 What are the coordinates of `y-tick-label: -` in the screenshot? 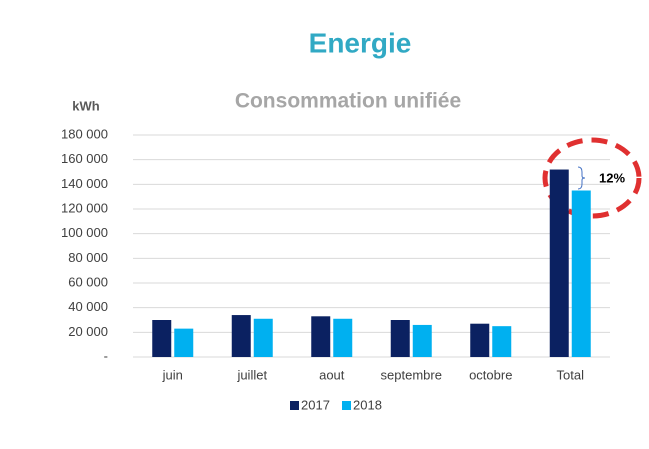 It's located at (106, 355).